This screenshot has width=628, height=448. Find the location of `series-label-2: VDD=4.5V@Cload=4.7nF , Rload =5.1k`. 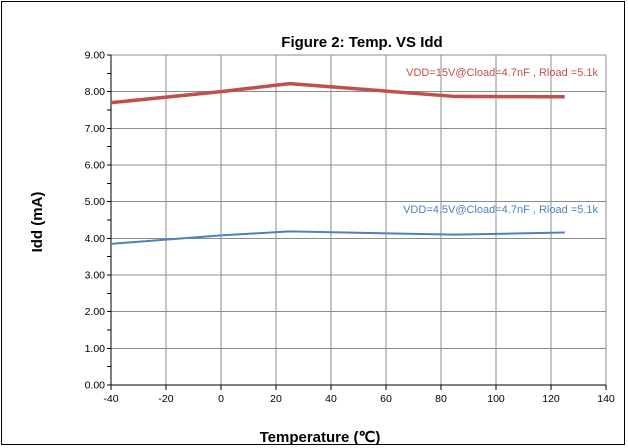

series-label-2: VDD=4.5V@Cload=4.7nF , Rload =5.1k is located at coordinates (500, 210).